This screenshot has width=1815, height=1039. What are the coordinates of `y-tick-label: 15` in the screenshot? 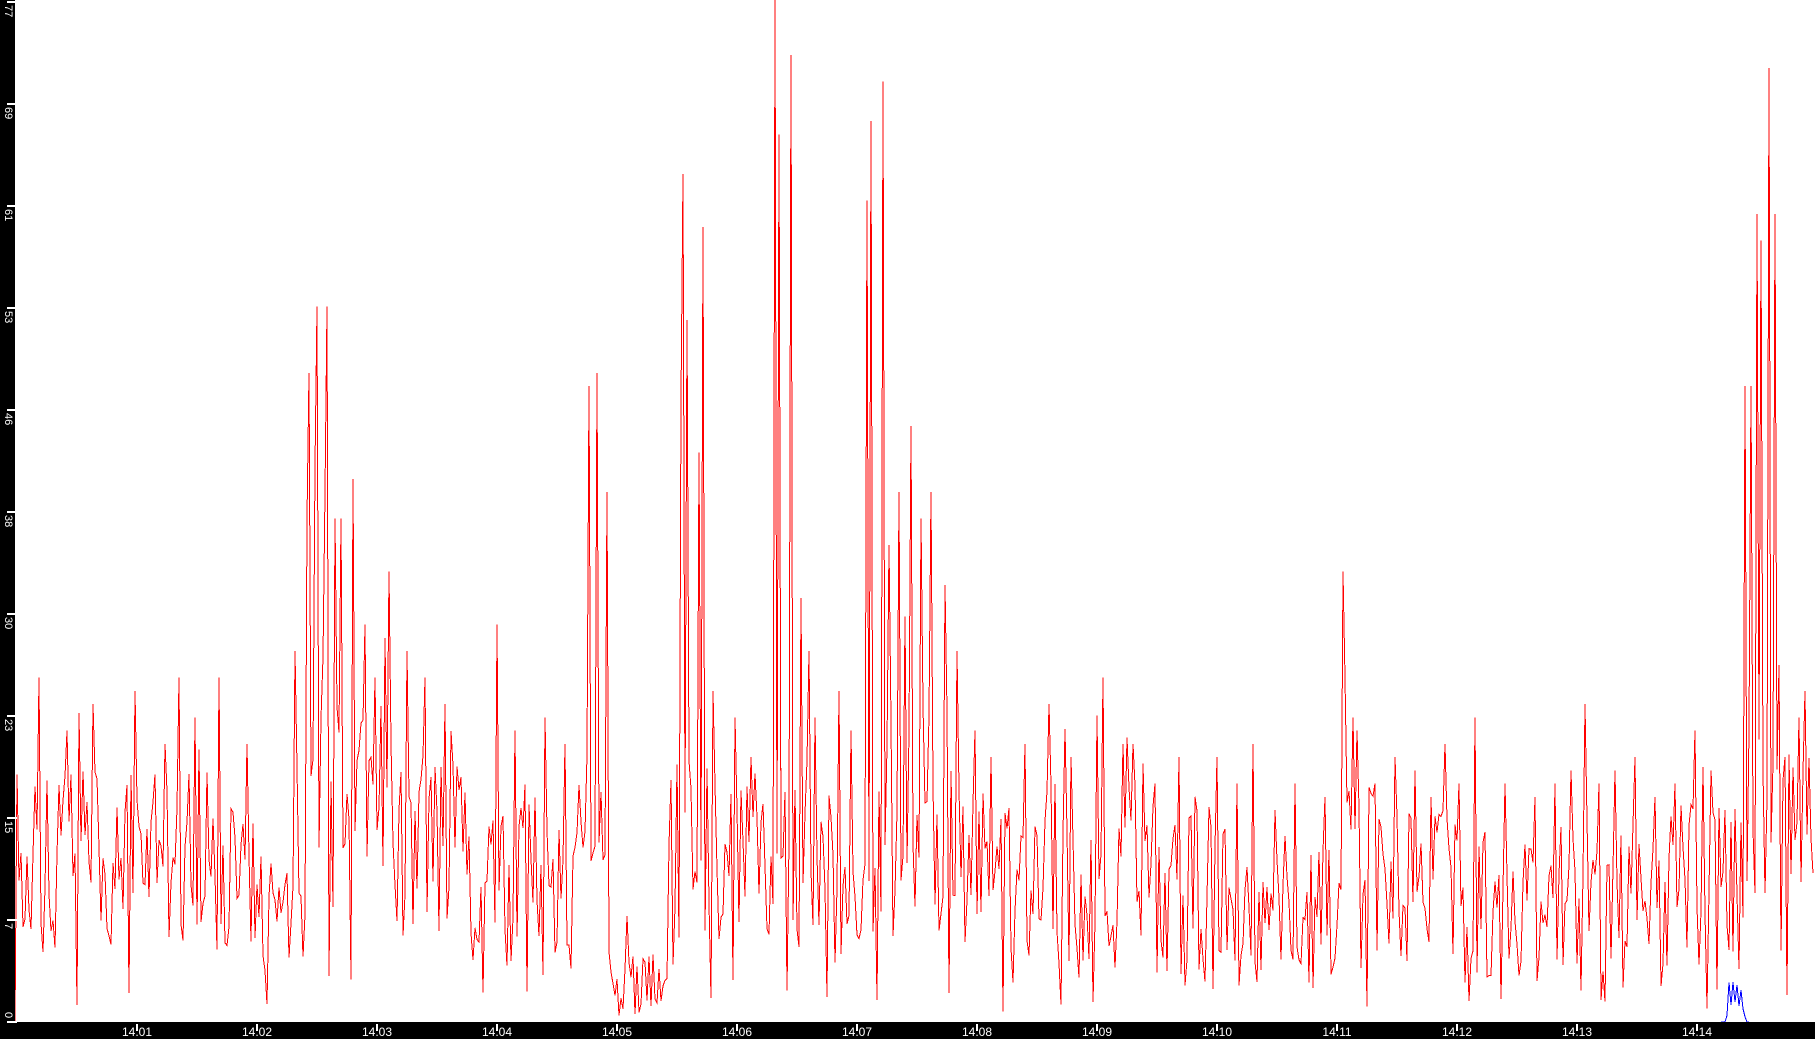 It's located at (8, 827).